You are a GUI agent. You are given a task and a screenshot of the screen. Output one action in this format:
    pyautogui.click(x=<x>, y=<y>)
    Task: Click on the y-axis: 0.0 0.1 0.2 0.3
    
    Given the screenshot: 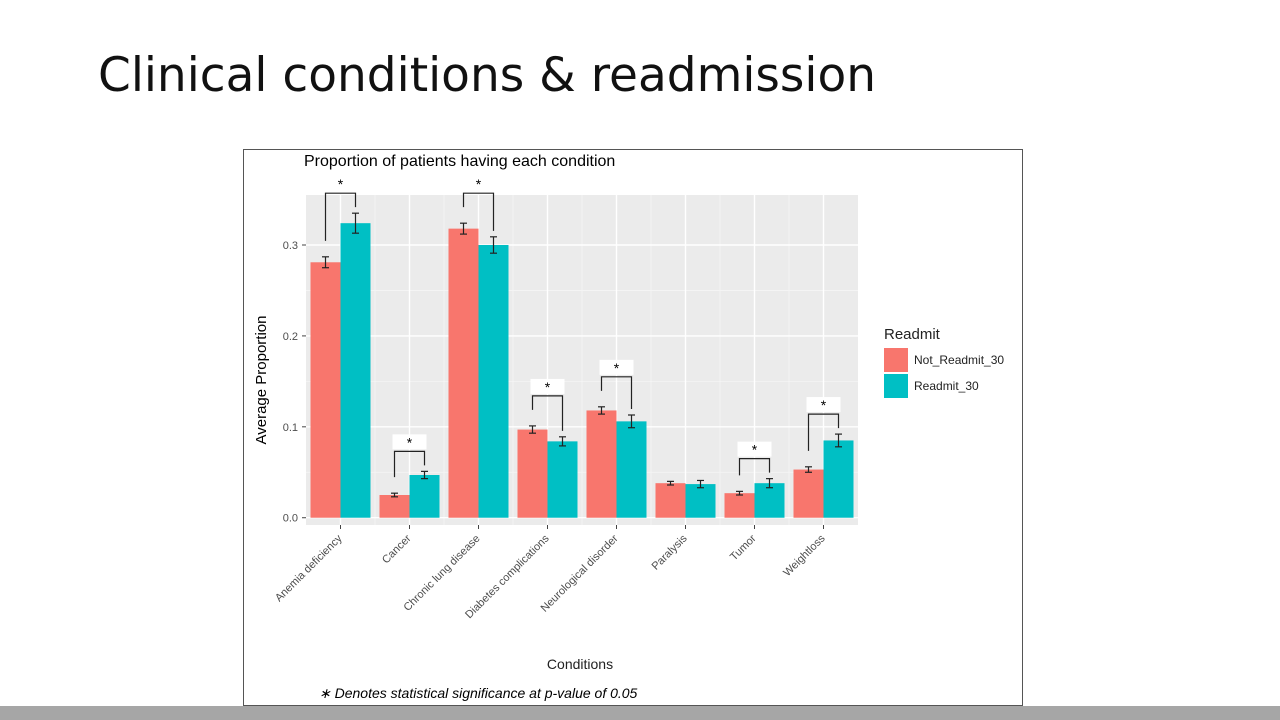 What is the action you would take?
    pyautogui.click(x=294, y=382)
    